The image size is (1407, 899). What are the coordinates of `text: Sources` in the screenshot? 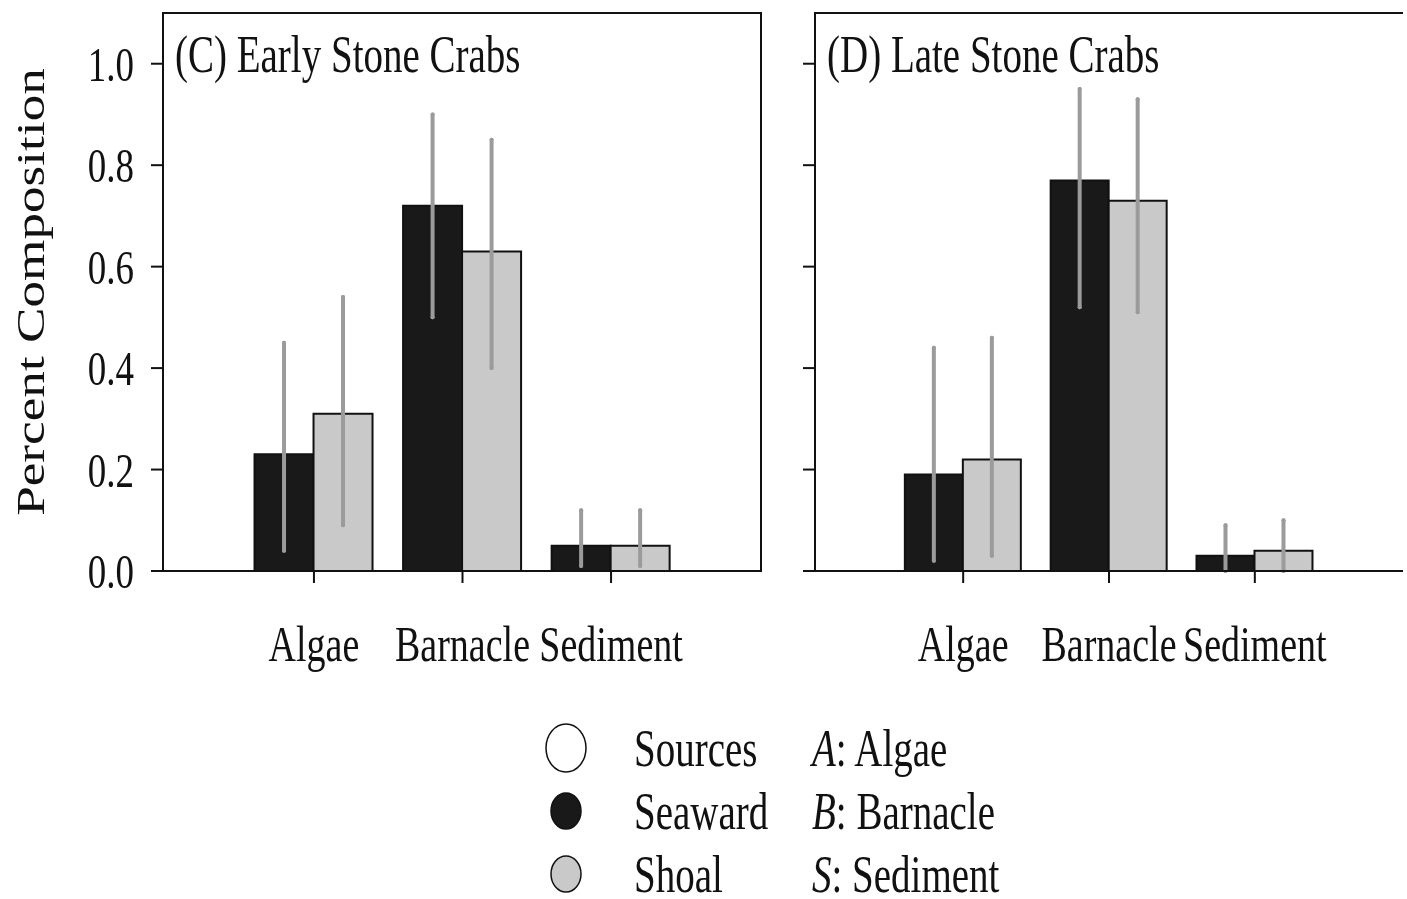 It's located at (696, 748).